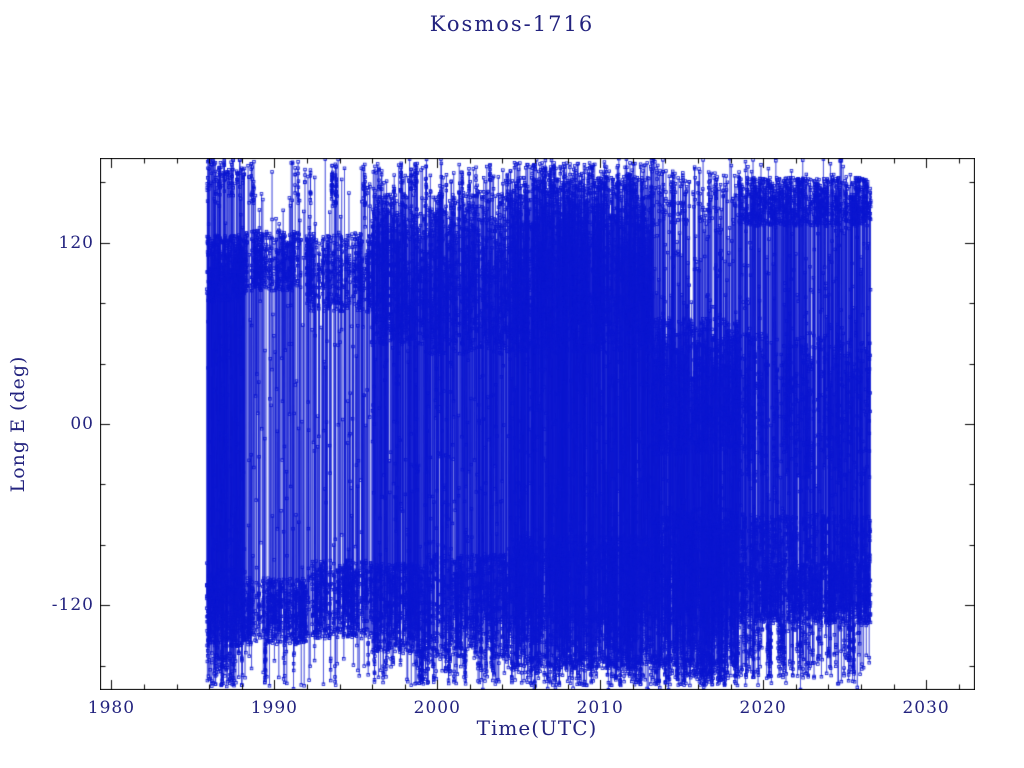 This screenshot has width=1024, height=768. Describe the element at coordinates (600, 708) in the screenshot. I see `x-tick-label: 2010` at that location.